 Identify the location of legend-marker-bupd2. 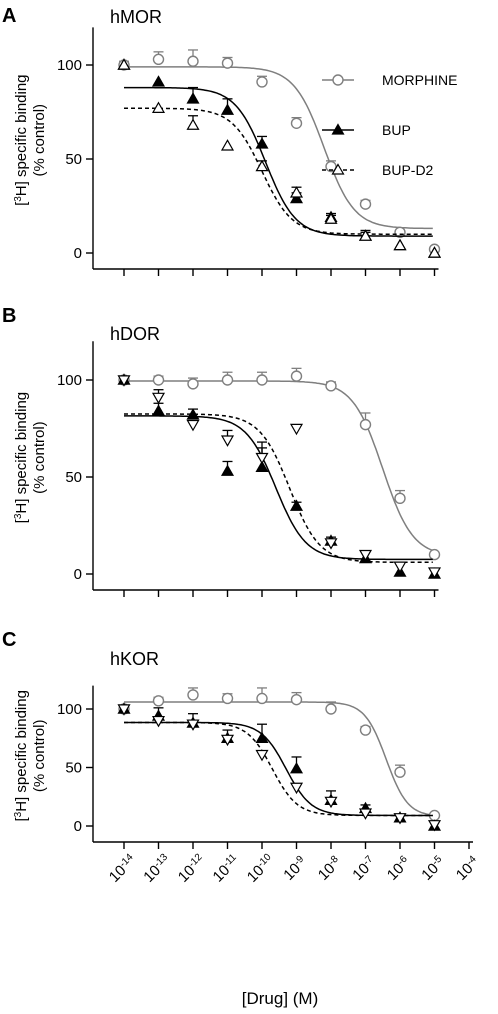
(338, 169).